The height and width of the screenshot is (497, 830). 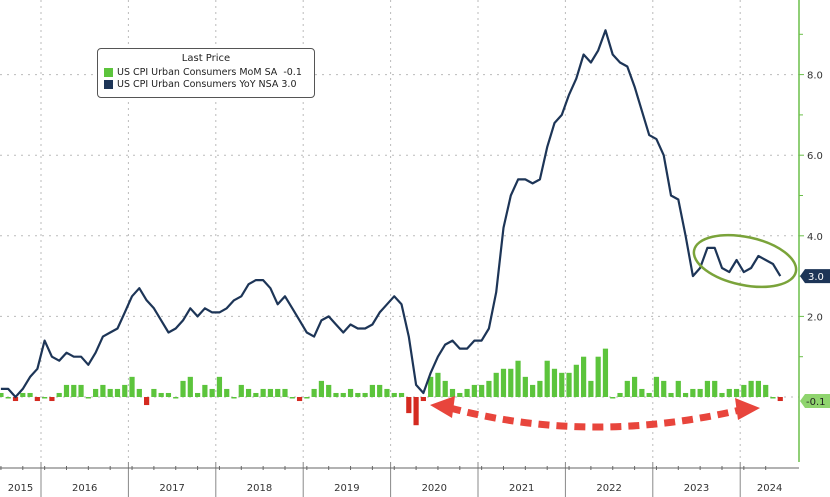 I want to click on legend-value: -0.1, so click(x=292, y=72).